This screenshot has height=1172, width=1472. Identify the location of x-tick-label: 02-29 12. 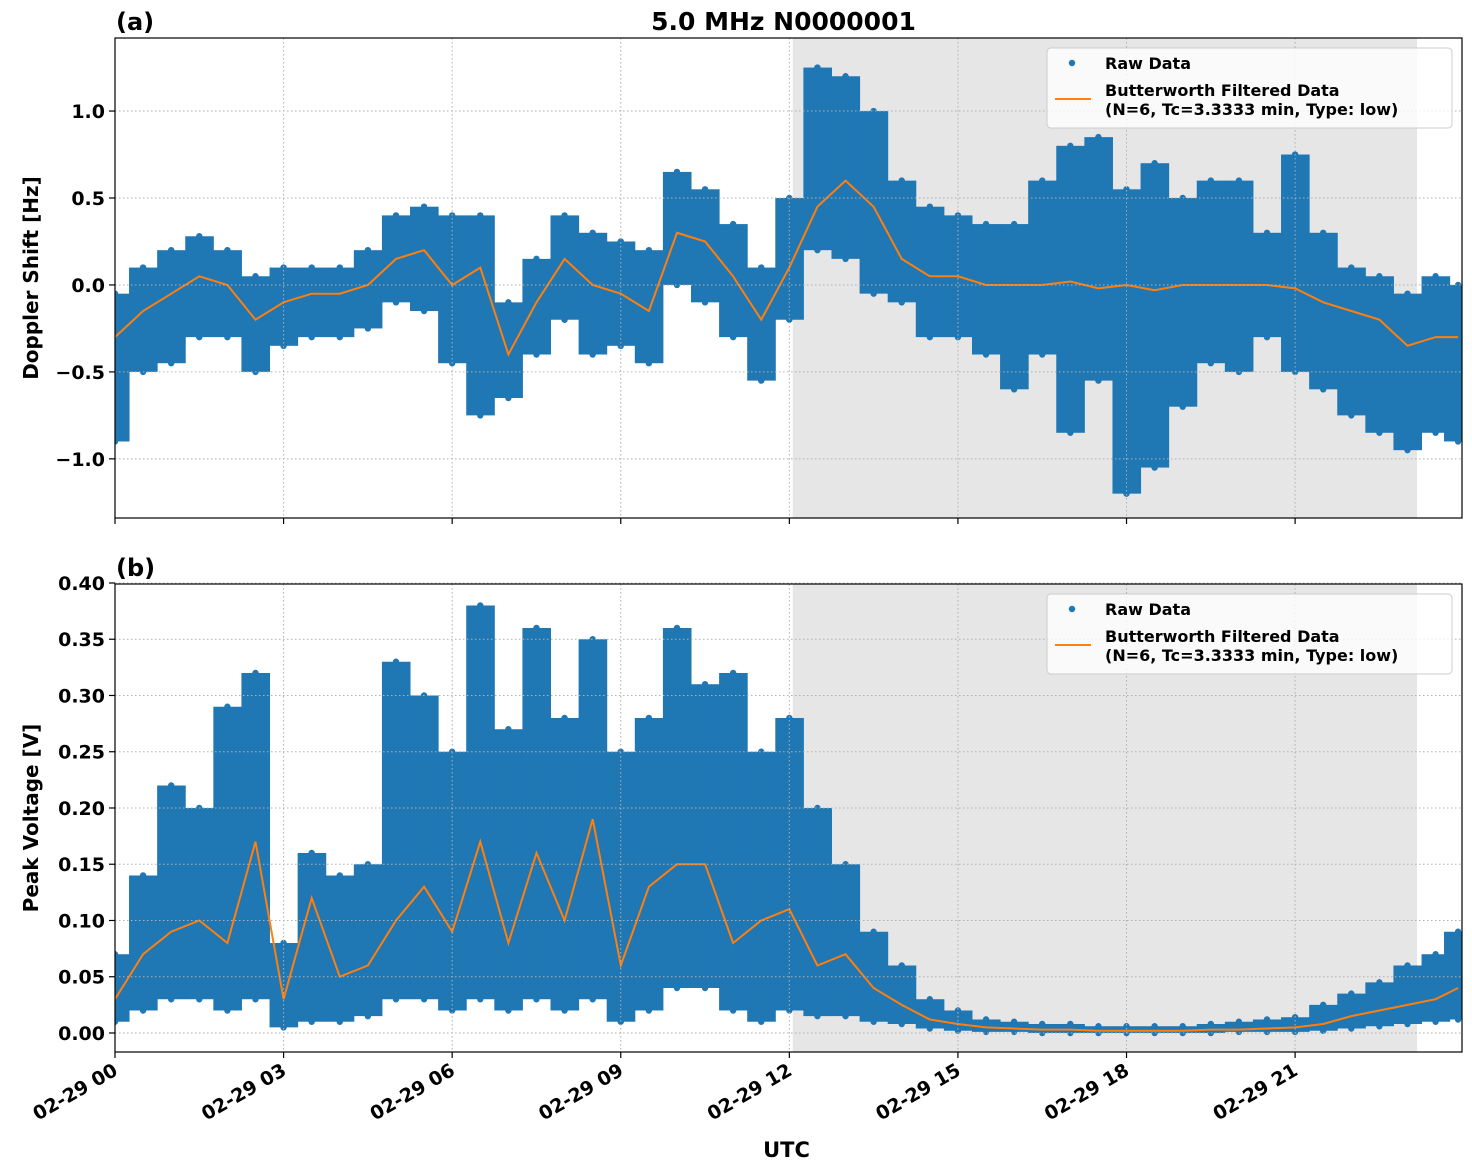
(750, 1092).